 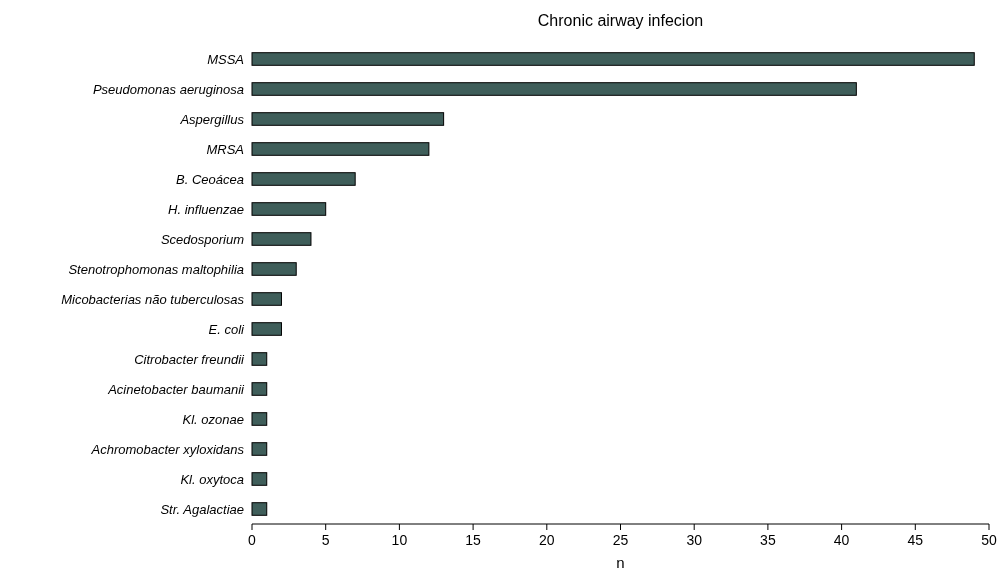 I want to click on y-tick-label: Str. Agalactiae, so click(x=202, y=509).